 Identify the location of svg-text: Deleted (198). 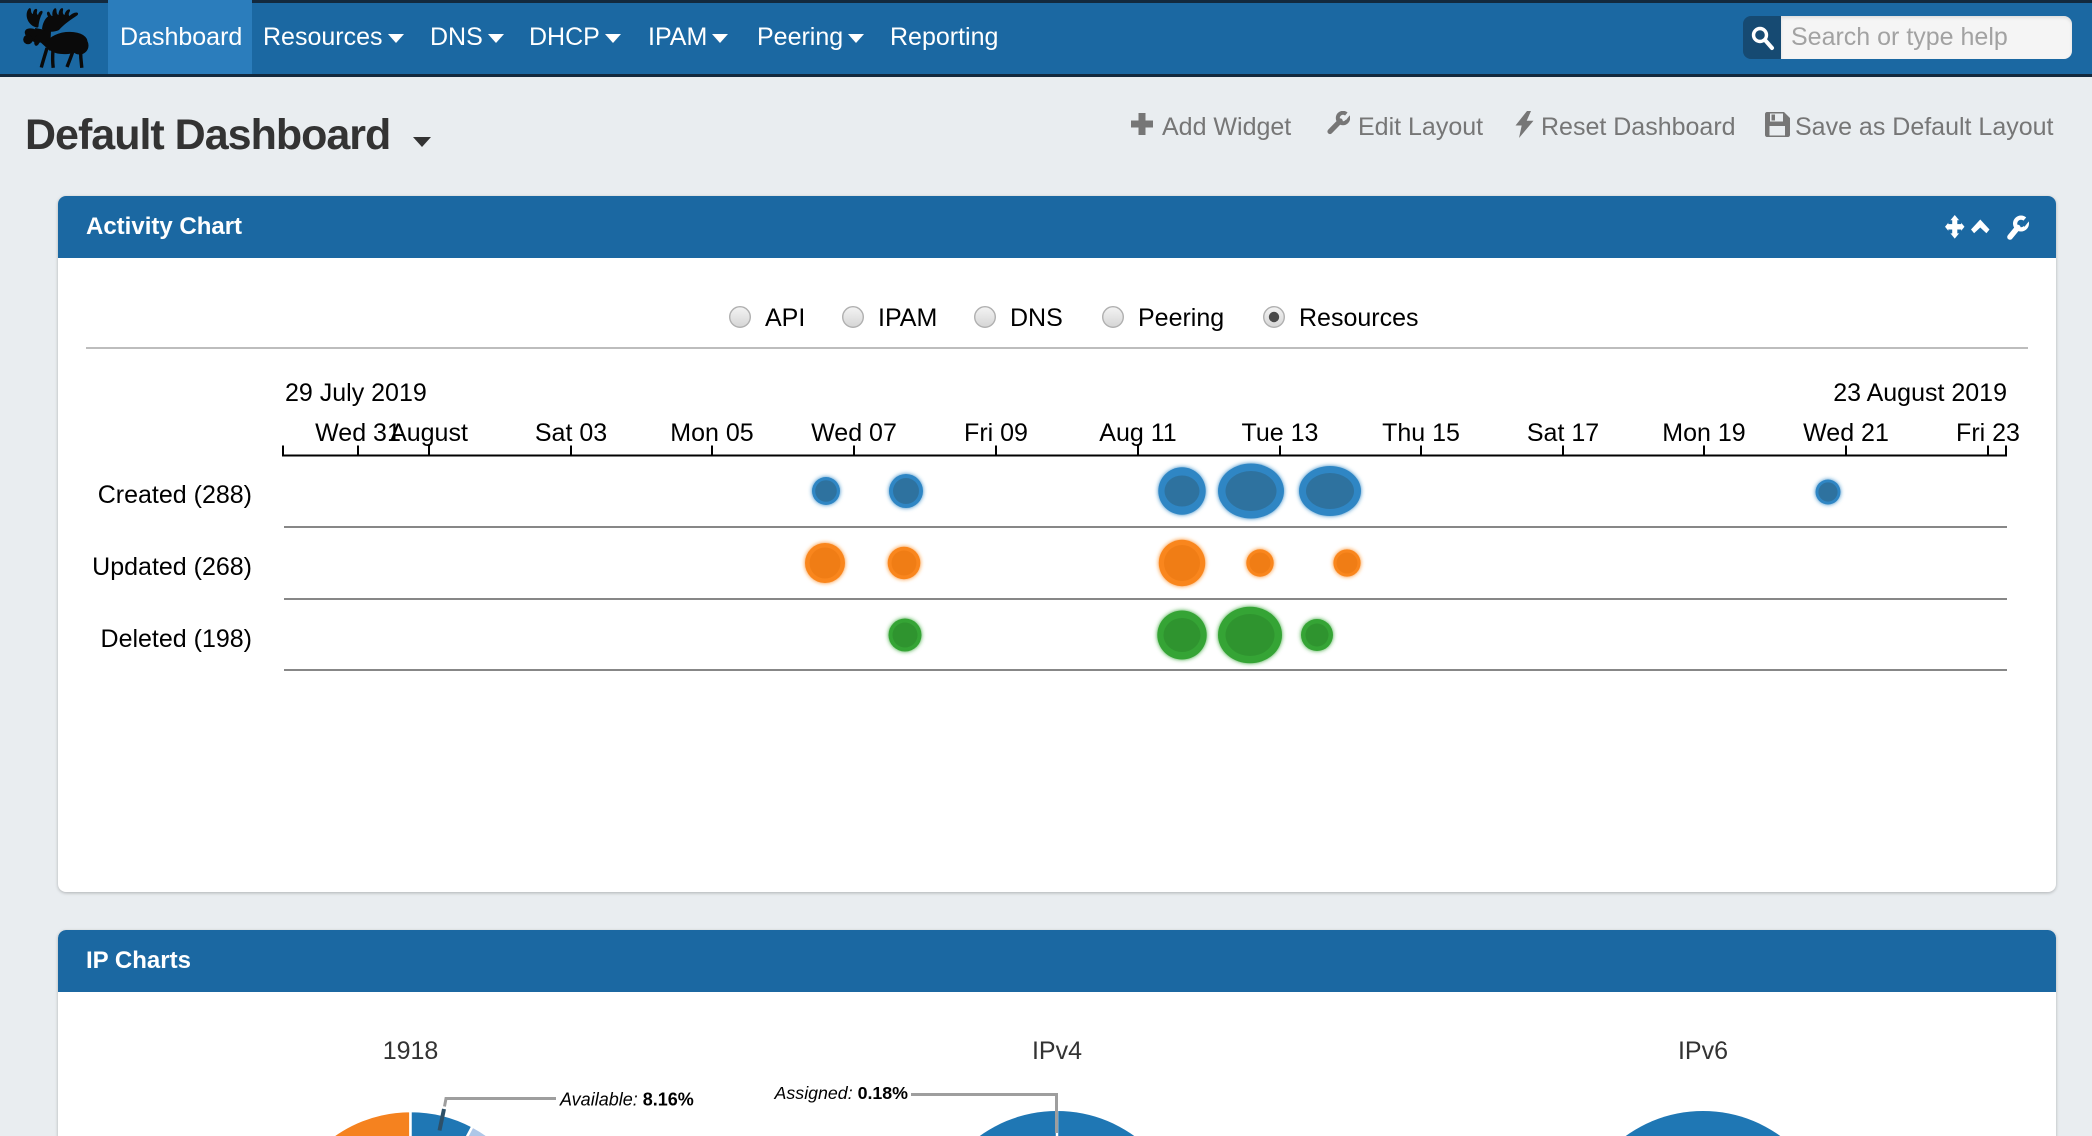
(176, 639).